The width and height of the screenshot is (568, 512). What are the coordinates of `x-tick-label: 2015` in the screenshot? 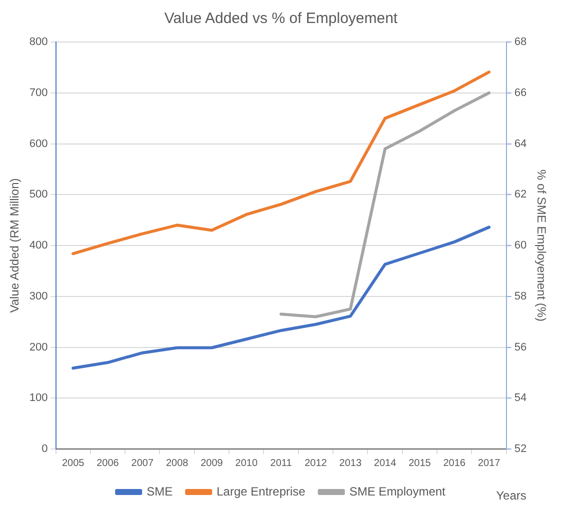 It's located at (420, 463).